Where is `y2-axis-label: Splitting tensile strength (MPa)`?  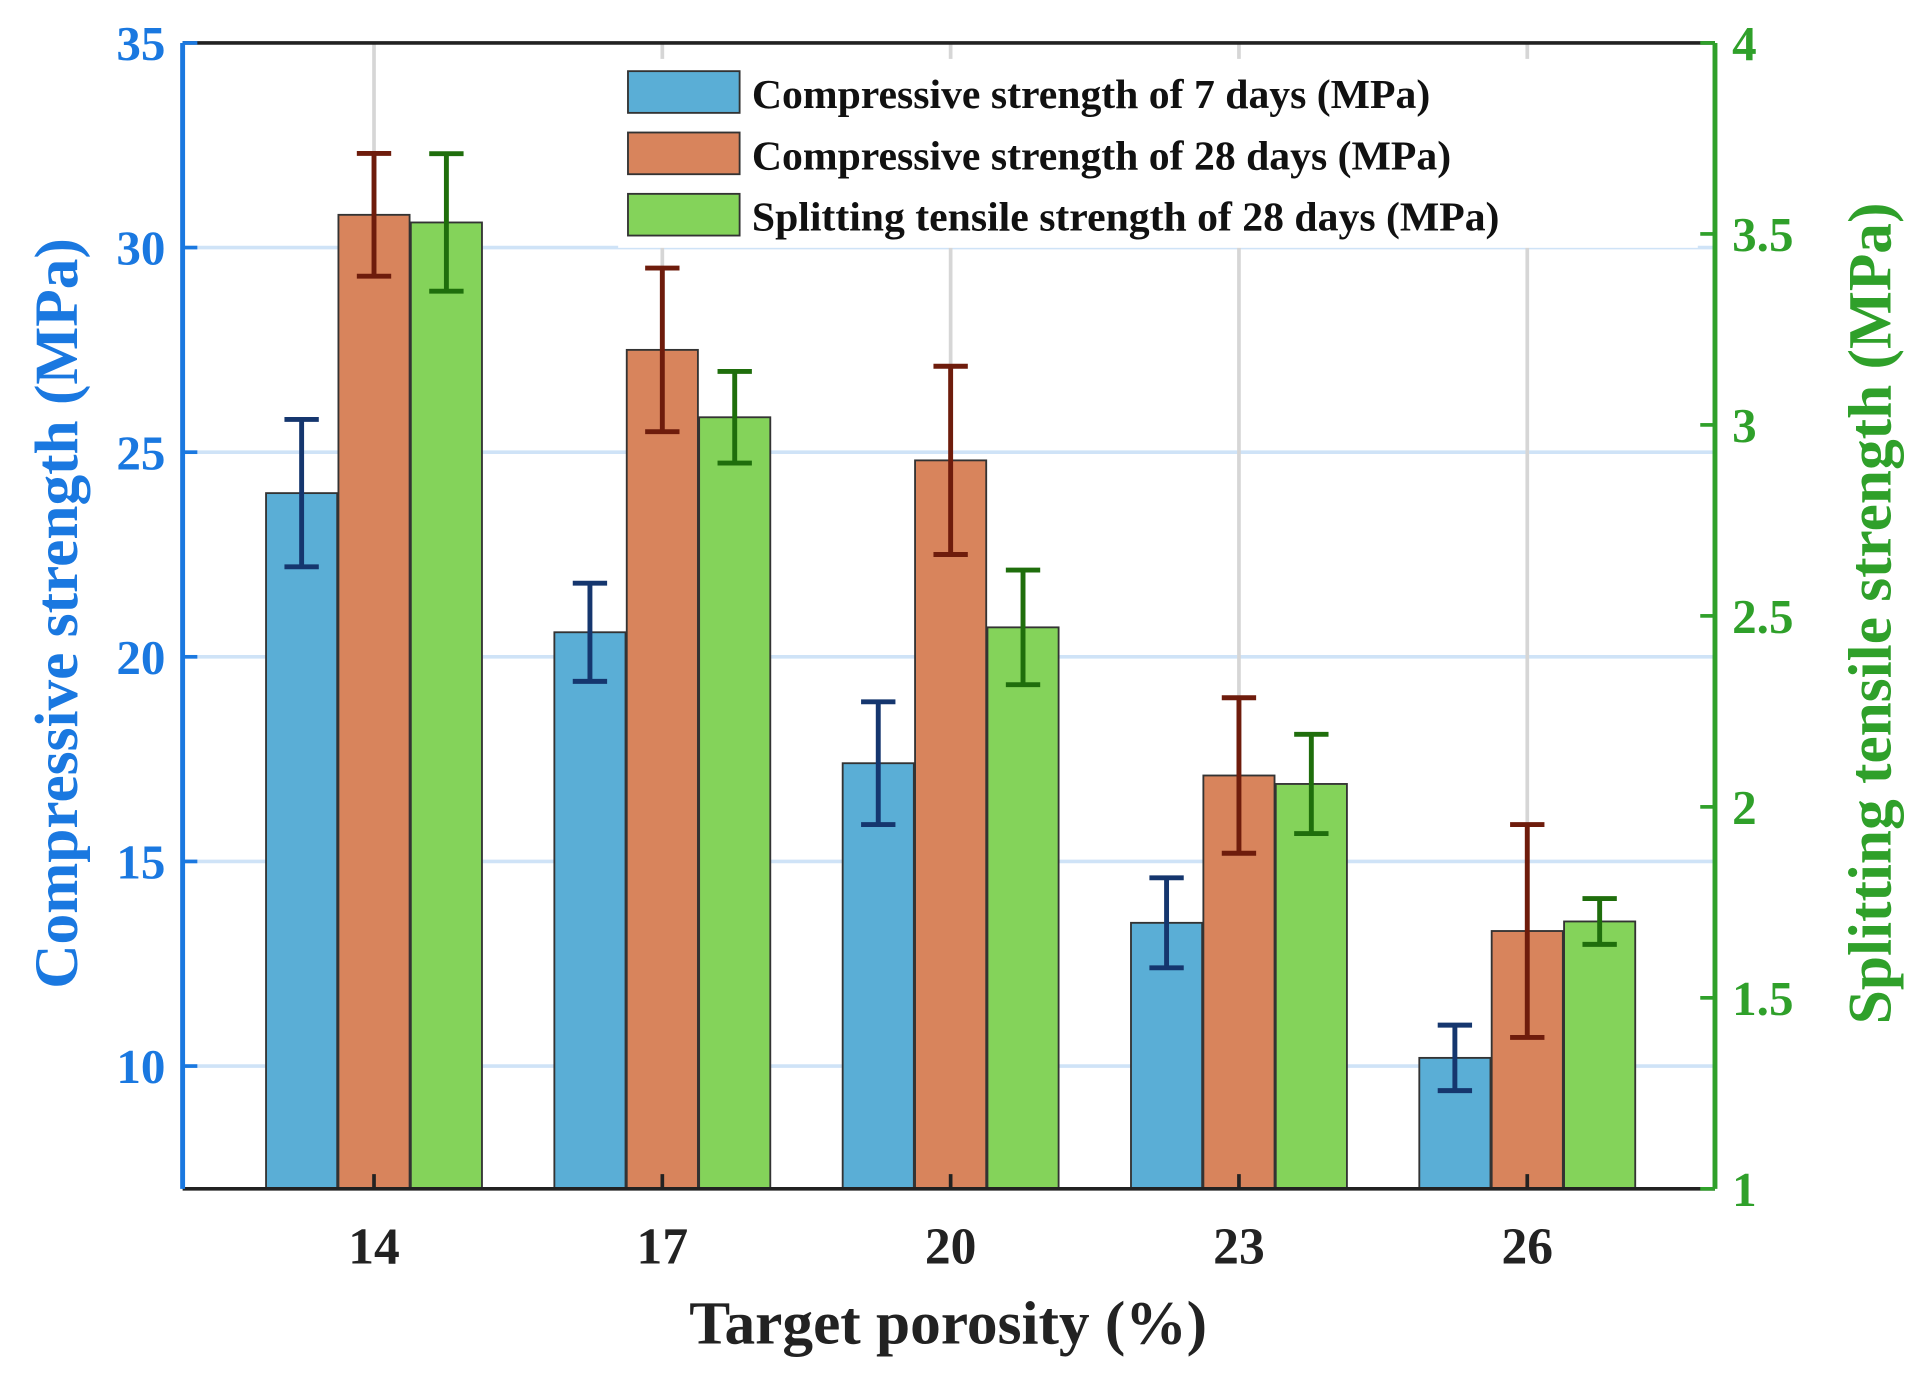 y2-axis-label: Splitting tensile strength (MPa) is located at coordinates (1870, 614).